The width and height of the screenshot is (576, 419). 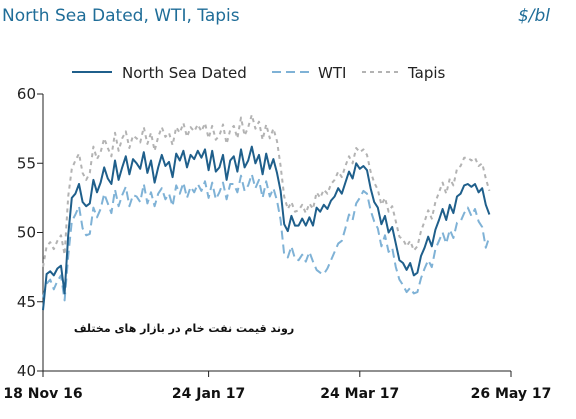 What do you see at coordinates (26, 233) in the screenshot?
I see `y-tick-label: 50` at bounding box center [26, 233].